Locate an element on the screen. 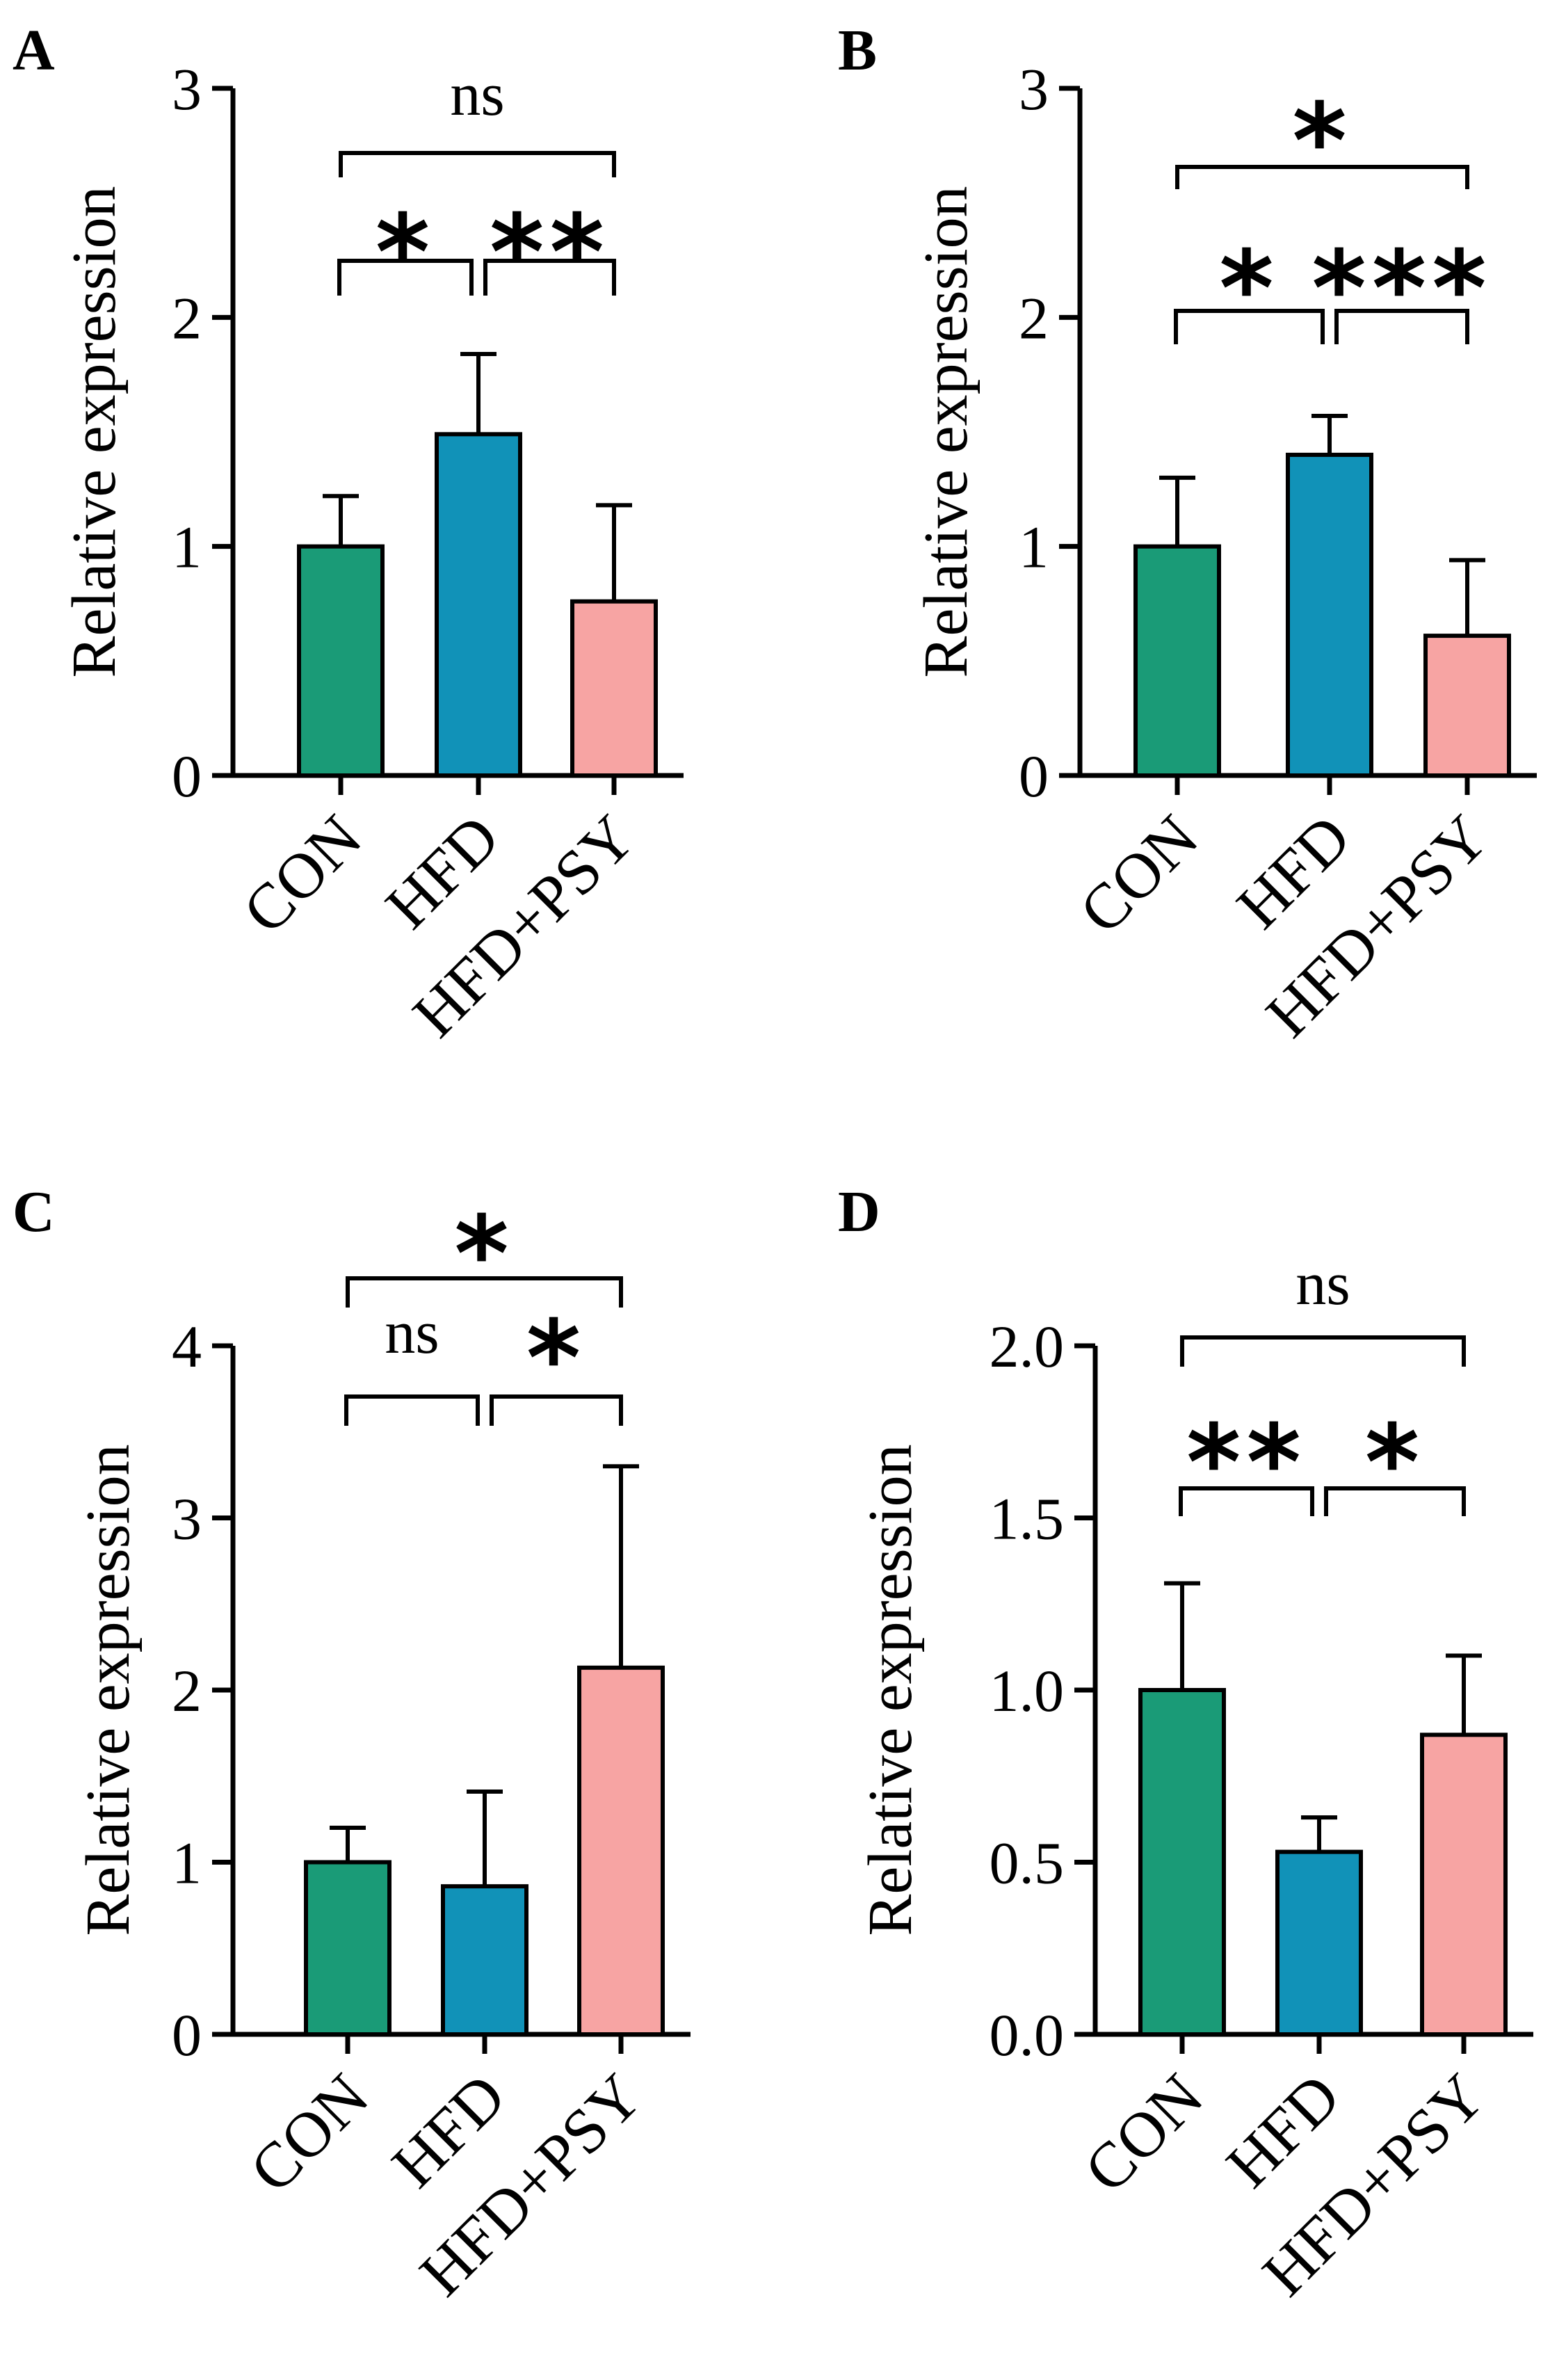 The image size is (1566, 2380). y-tick-label: 2.0 is located at coordinates (1027, 1346).